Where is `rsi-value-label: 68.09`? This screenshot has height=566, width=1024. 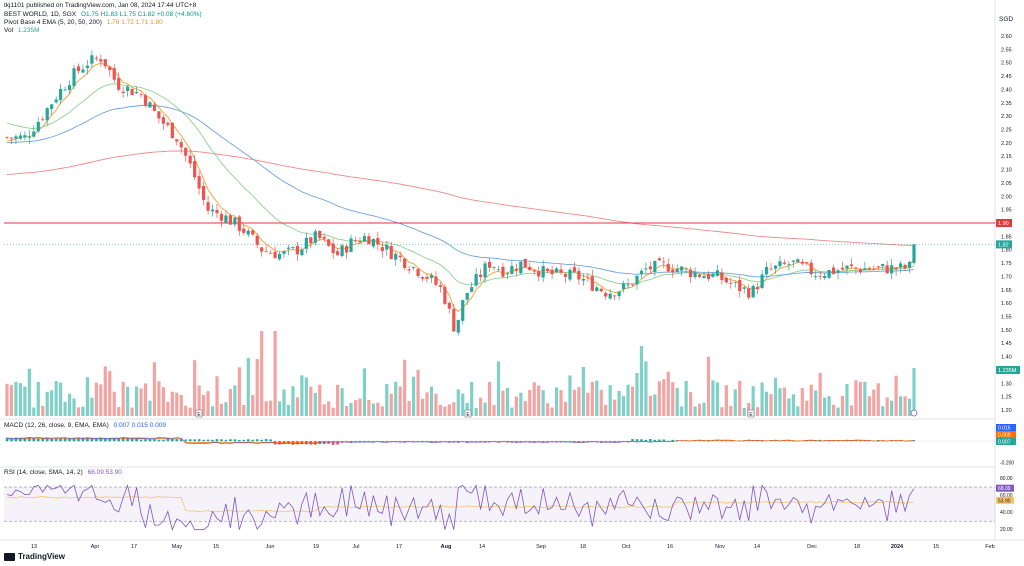
rsi-value-label: 68.09 is located at coordinates (1004, 489).